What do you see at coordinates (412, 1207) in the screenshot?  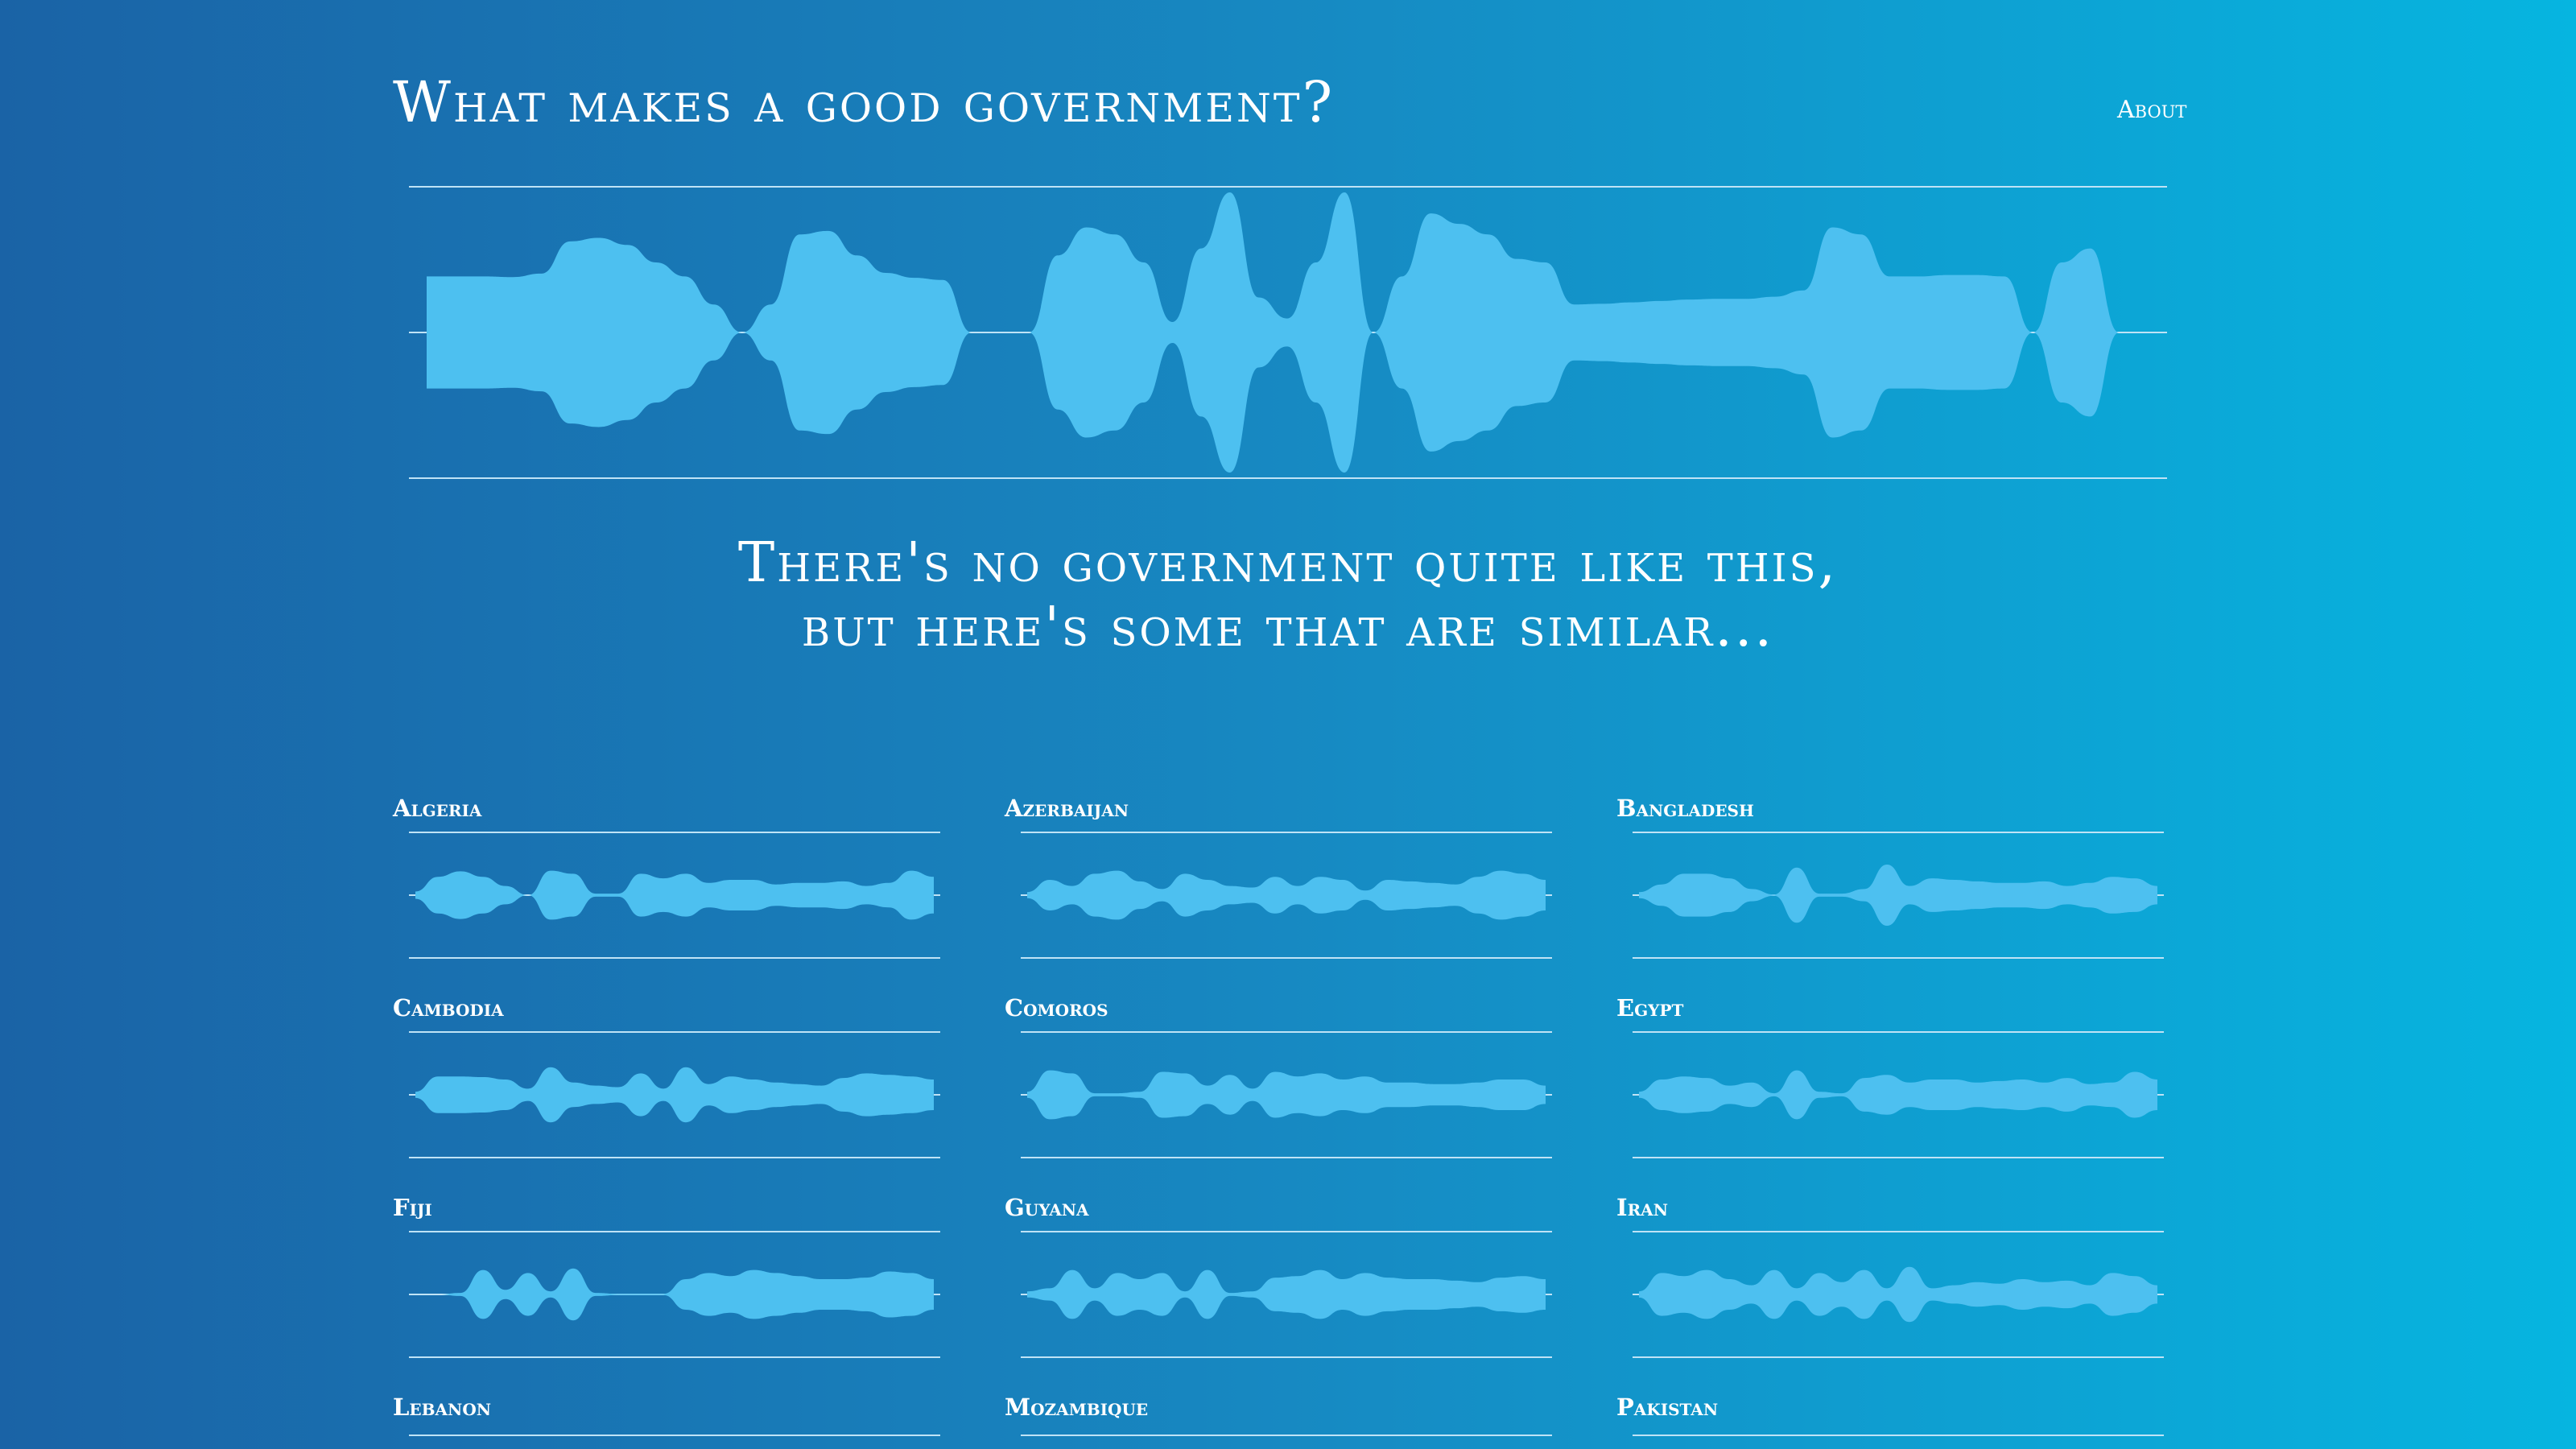 I see `country-name: Fiji` at bounding box center [412, 1207].